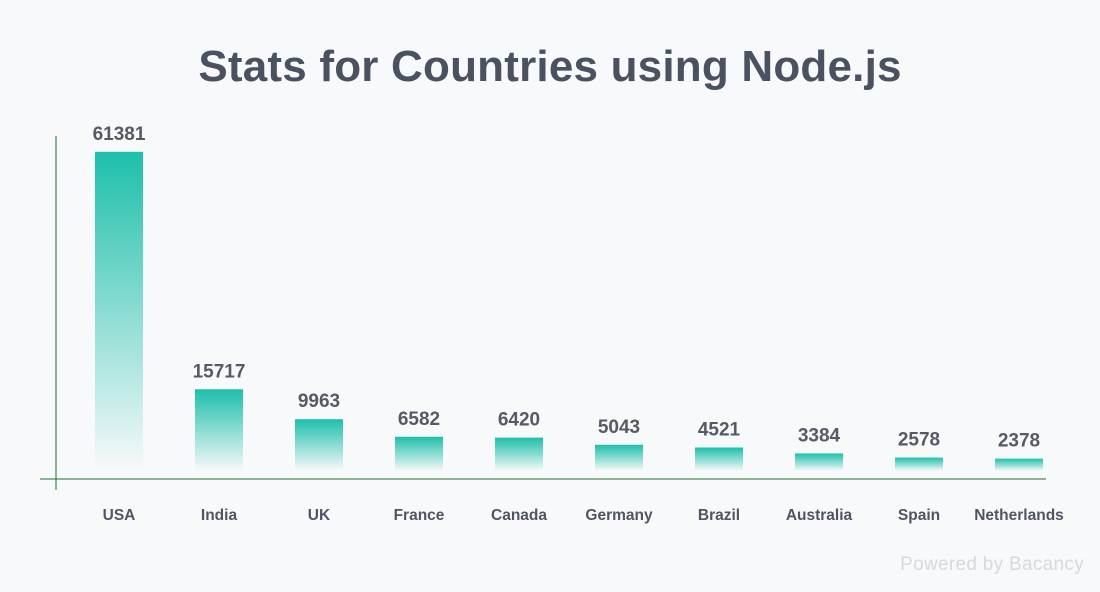 The image size is (1100, 592). Describe the element at coordinates (219, 371) in the screenshot. I see `value-label-india: 15717` at that location.